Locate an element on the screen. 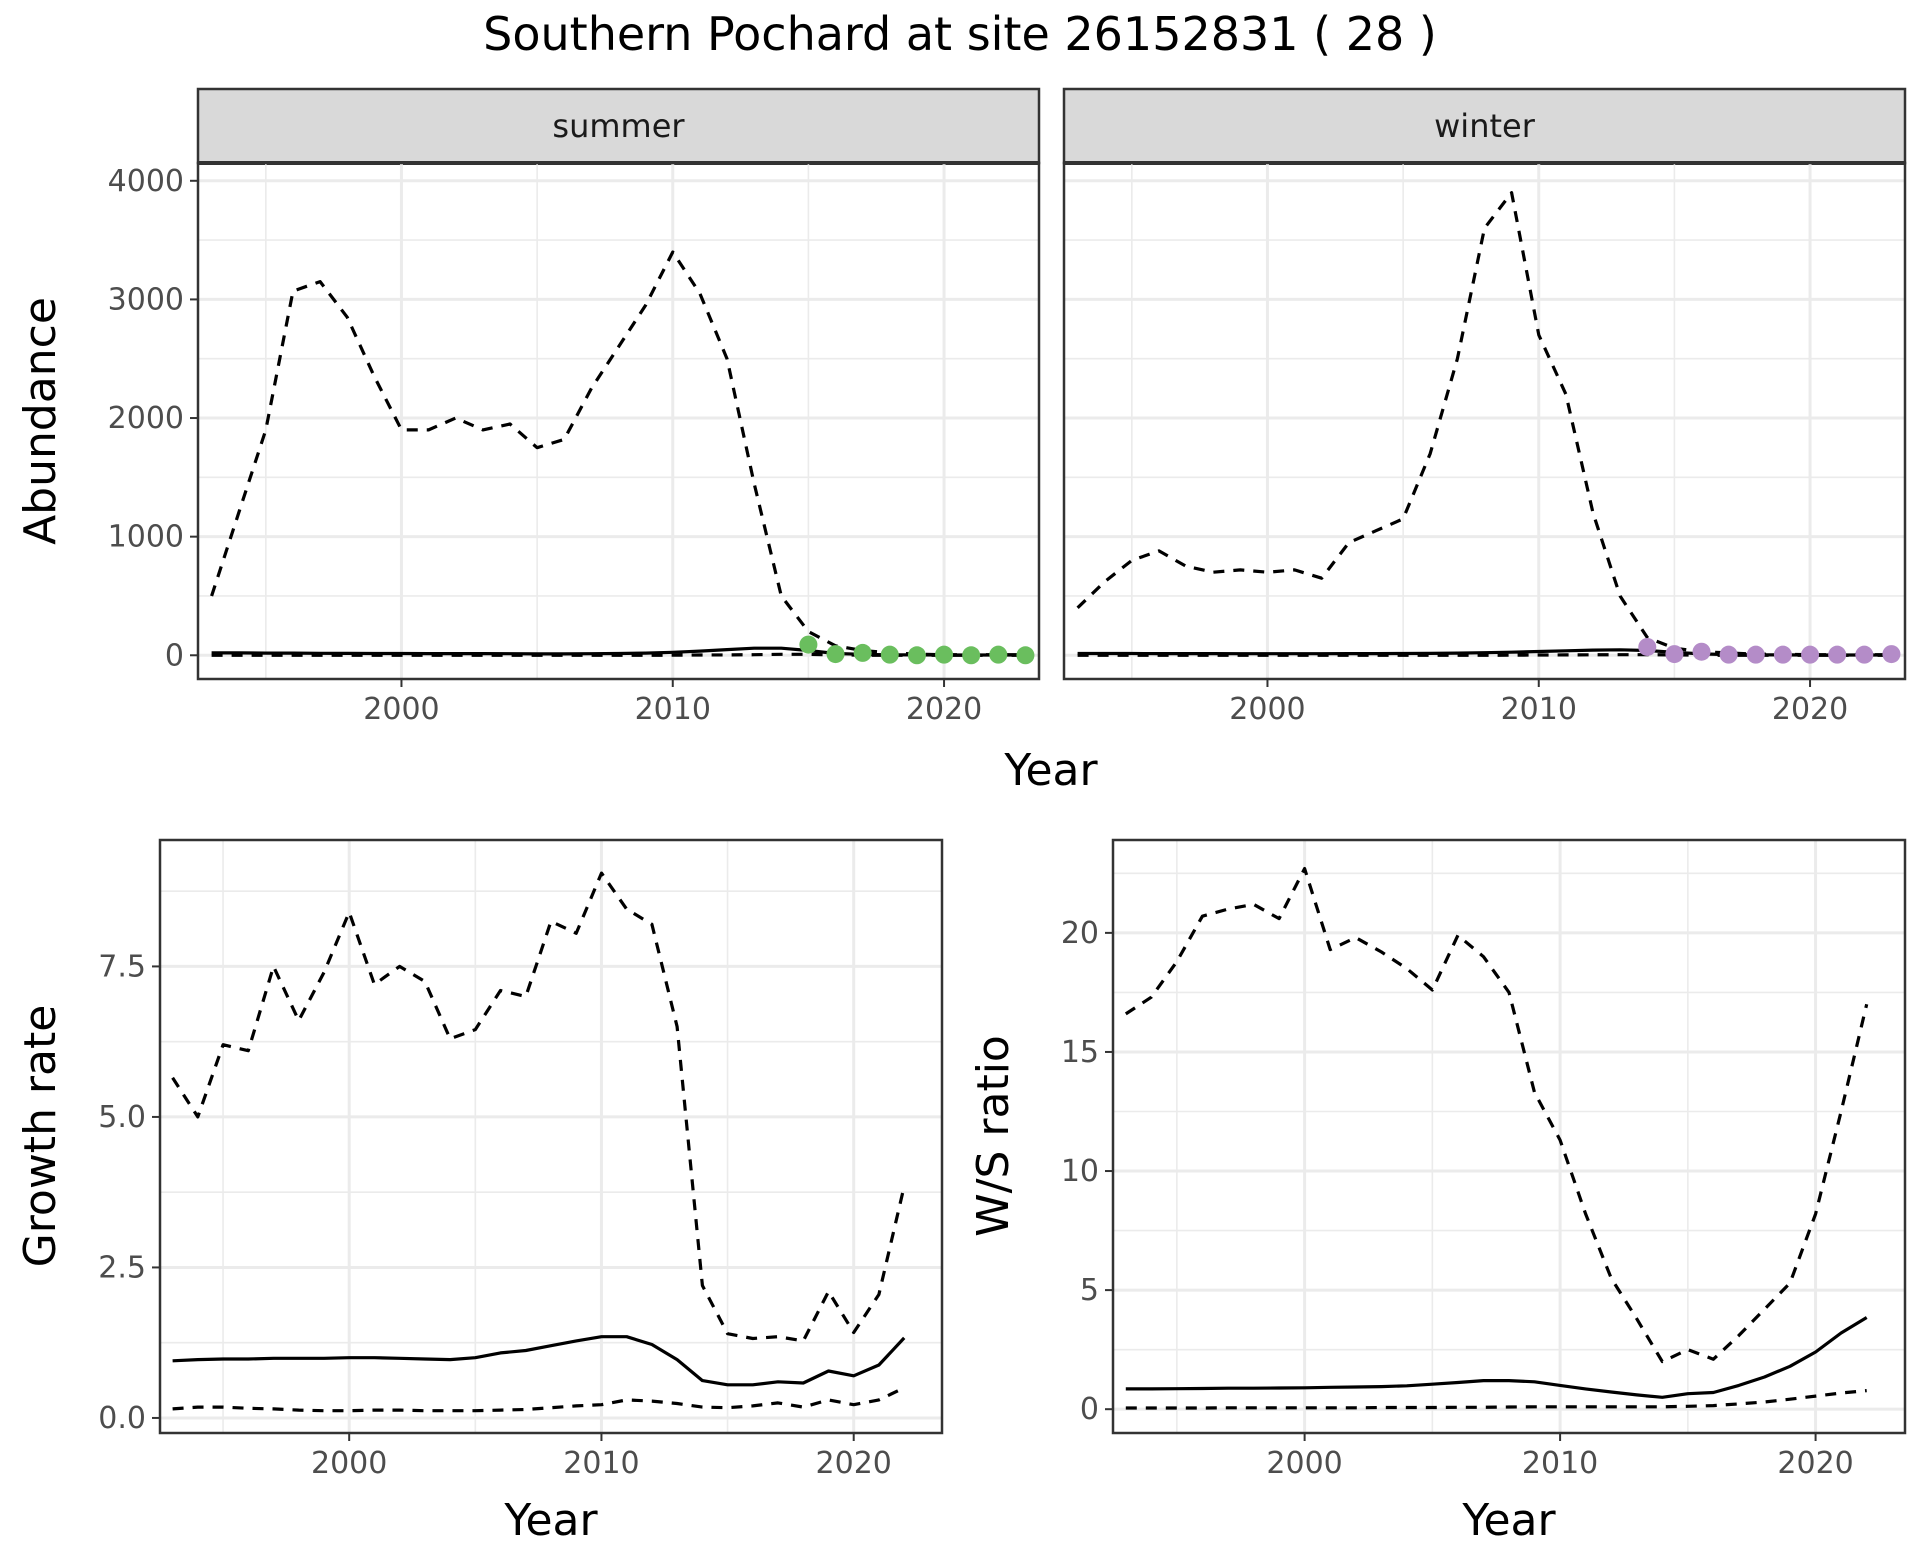  y-tick-label: 0.0 is located at coordinates (122, 1418).